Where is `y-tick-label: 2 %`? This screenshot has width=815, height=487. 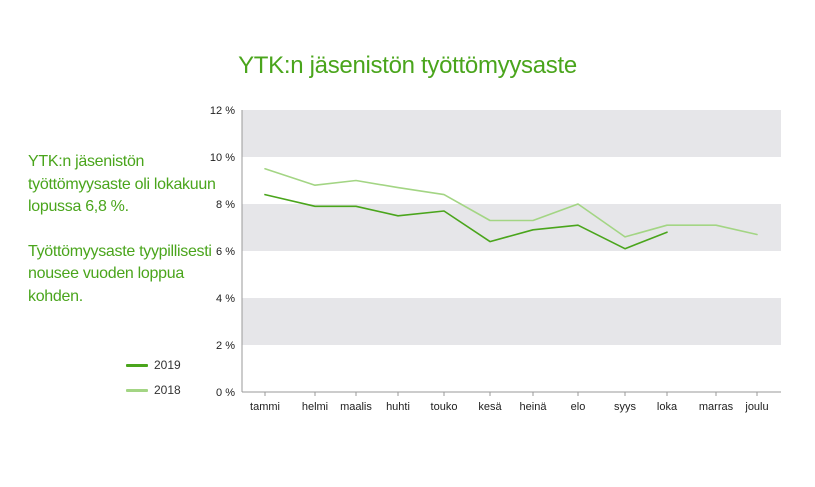
y-tick-label: 2 % is located at coordinates (225, 346).